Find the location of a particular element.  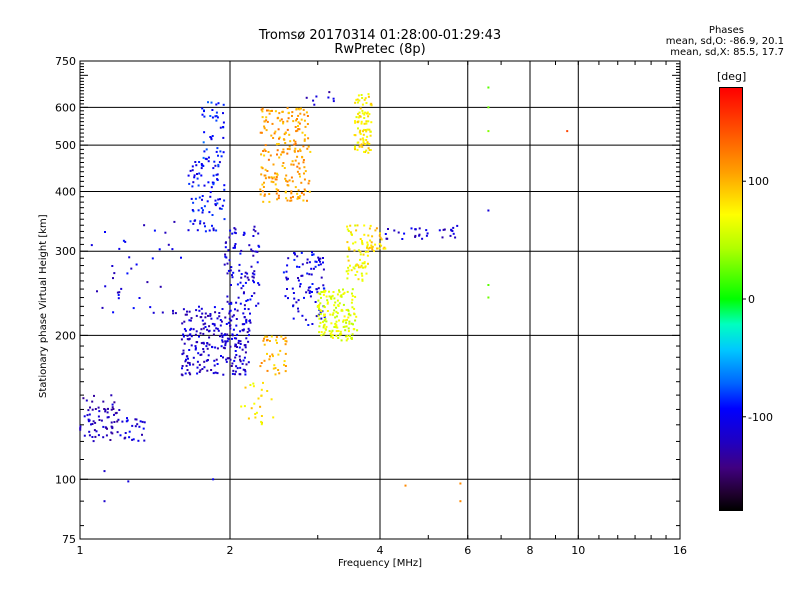

y-tick-label: 400 is located at coordinates (65, 191).